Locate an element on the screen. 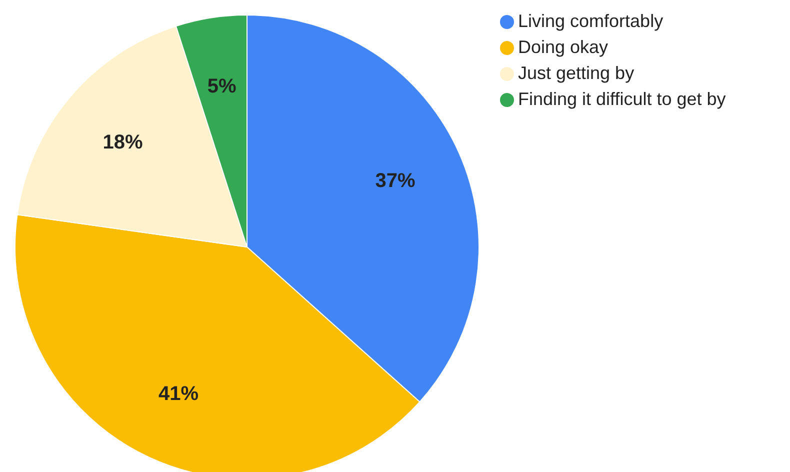 The height and width of the screenshot is (472, 790). data-label: 18% is located at coordinates (123, 142).